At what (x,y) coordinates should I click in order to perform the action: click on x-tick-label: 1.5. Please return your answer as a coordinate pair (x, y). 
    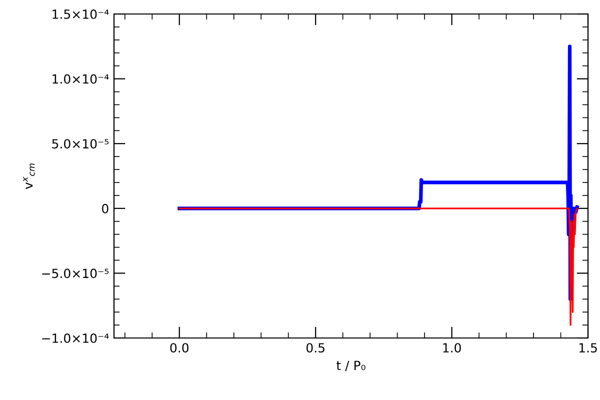
    Looking at the image, I should click on (588, 348).